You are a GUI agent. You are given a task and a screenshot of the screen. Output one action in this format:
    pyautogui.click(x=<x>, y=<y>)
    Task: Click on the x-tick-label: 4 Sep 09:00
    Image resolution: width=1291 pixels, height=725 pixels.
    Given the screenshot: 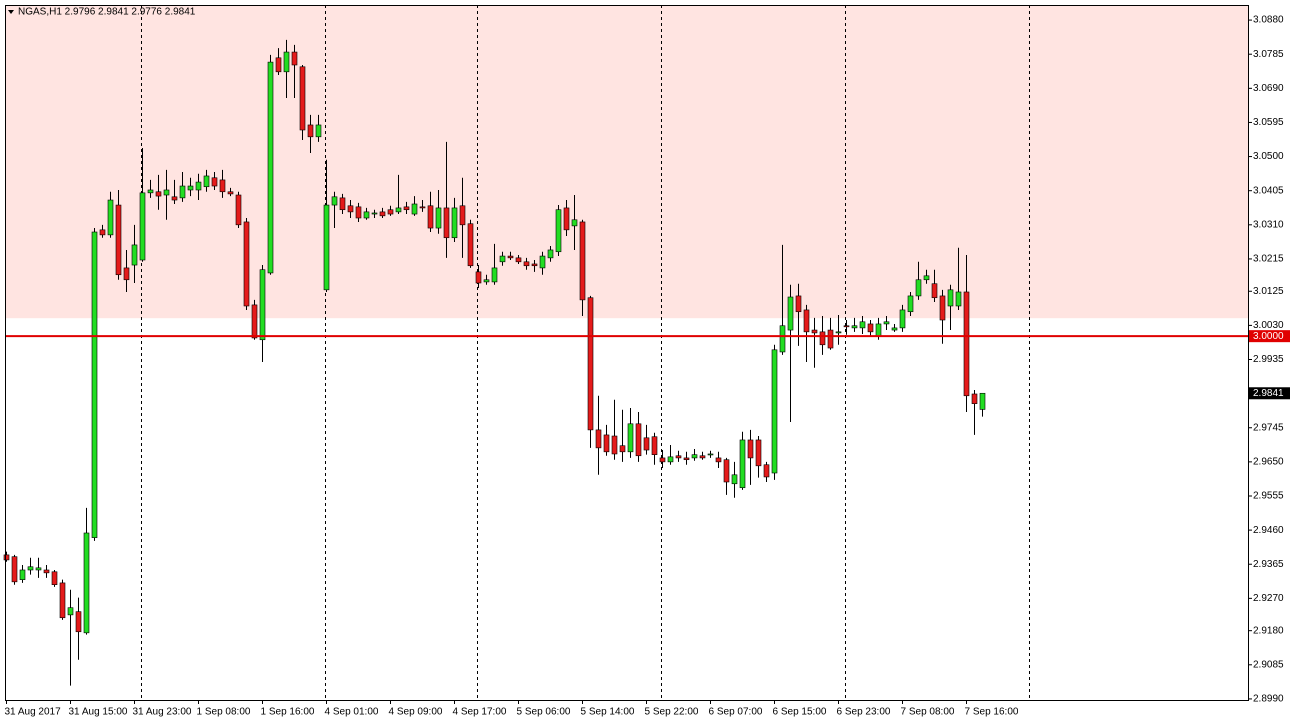 What is the action you would take?
    pyautogui.click(x=416, y=712)
    